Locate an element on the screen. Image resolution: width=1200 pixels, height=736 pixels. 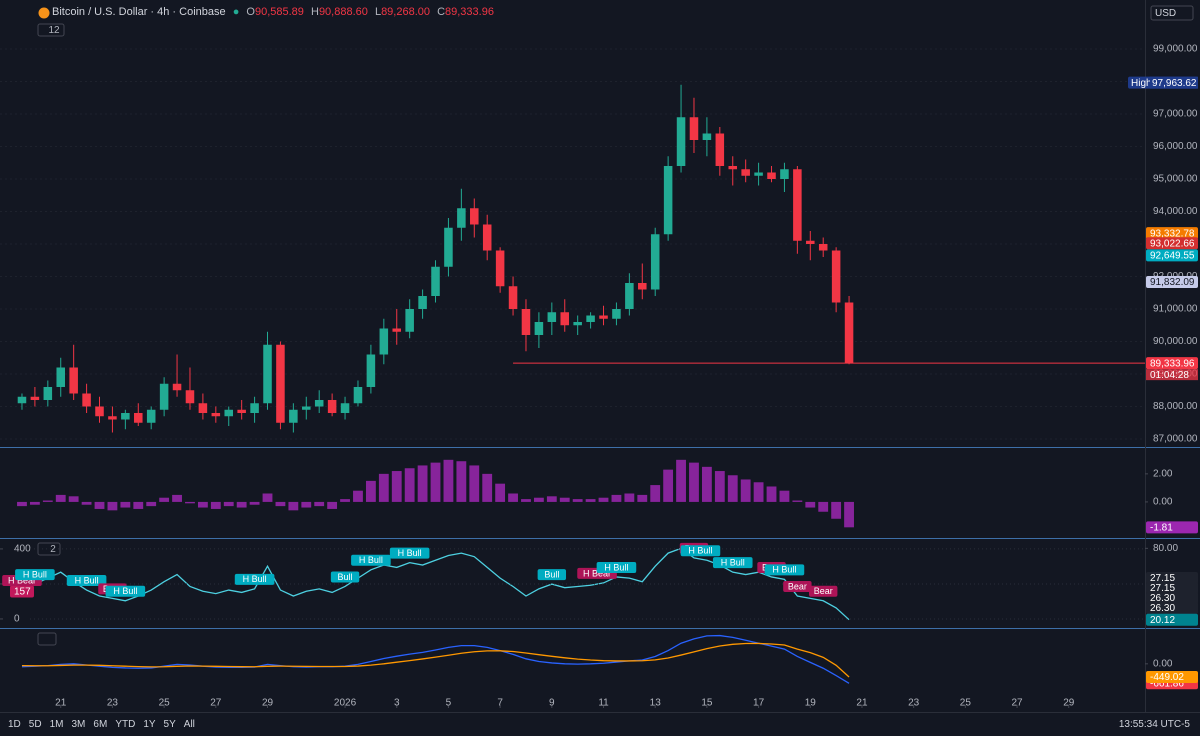
range-button: All is located at coordinates (189, 724).